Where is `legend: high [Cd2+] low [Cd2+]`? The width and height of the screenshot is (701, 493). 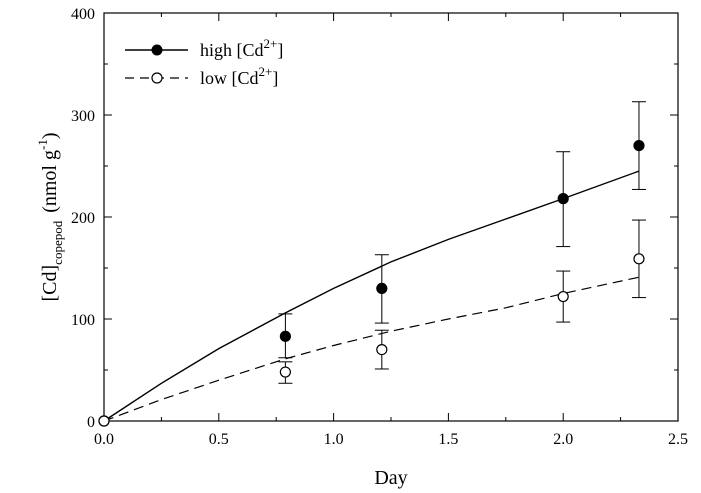
legend: high [Cd2+] low [Cd2+] is located at coordinates (204, 62).